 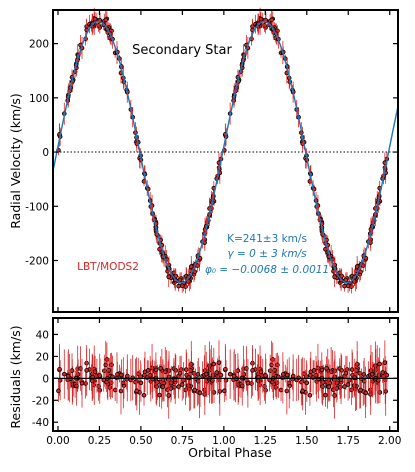 What do you see at coordinates (140, 441) in the screenshot?
I see `x-tick-label: 0.50` at bounding box center [140, 441].